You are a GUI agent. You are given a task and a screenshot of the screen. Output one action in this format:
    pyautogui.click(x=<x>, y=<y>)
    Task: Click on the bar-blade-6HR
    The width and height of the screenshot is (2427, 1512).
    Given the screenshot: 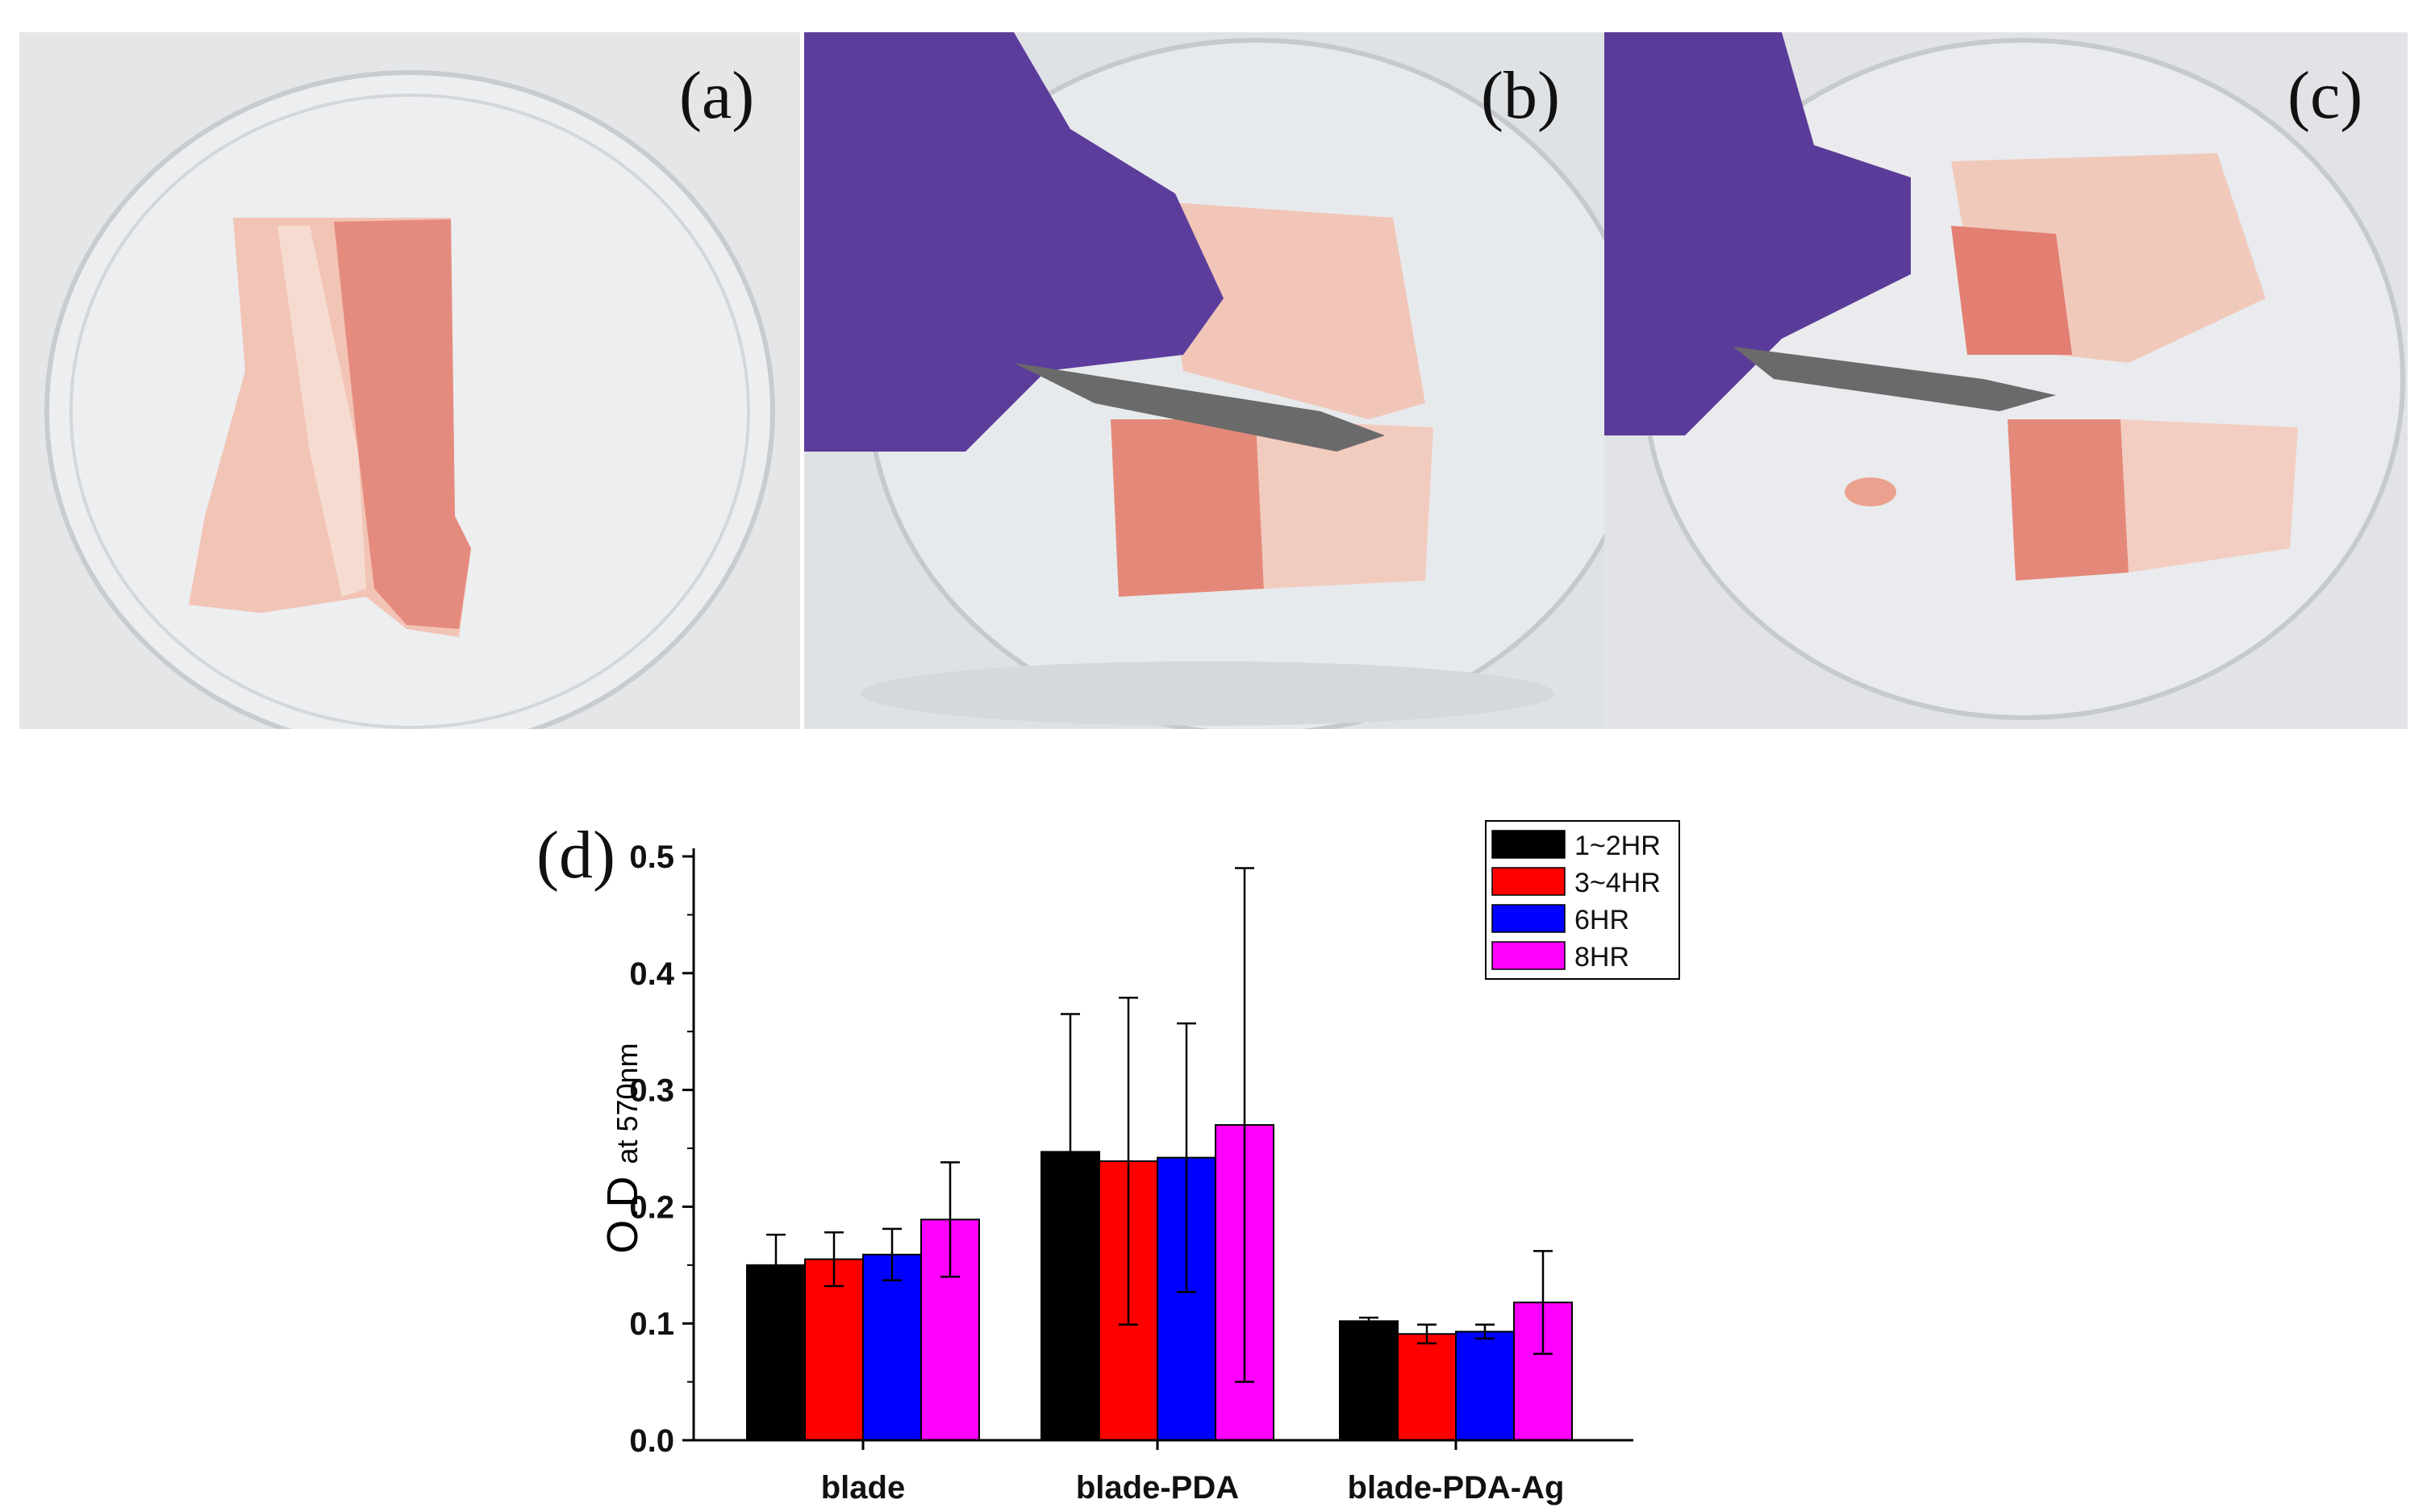 What is the action you would take?
    pyautogui.click(x=892, y=1347)
    